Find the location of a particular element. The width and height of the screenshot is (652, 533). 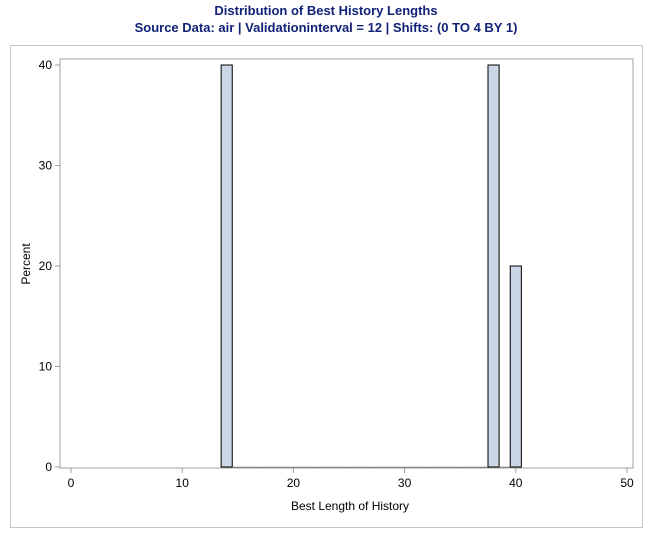

y-tick-label: 40 is located at coordinates (46, 65).